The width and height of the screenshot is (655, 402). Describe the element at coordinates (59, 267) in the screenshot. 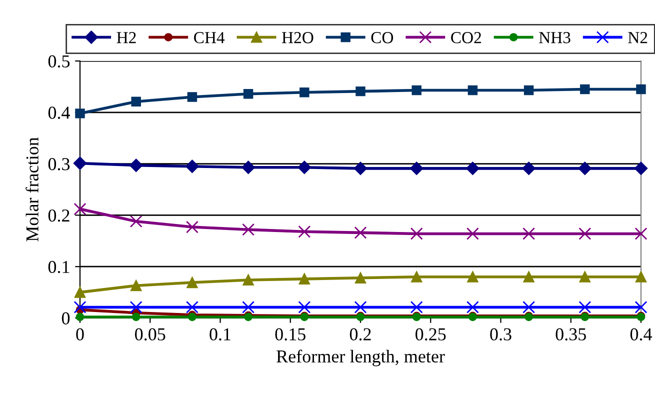

I see `y-tick-label: 0.1` at that location.